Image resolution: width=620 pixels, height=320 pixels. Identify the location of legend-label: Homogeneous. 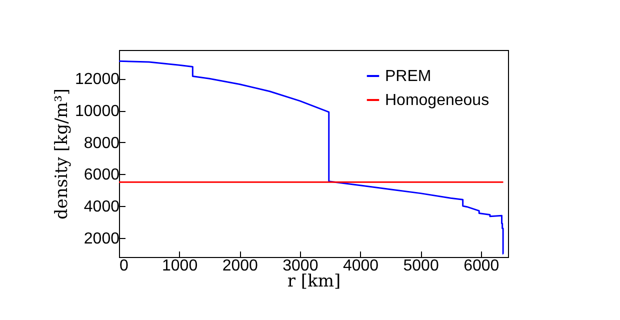
(437, 100).